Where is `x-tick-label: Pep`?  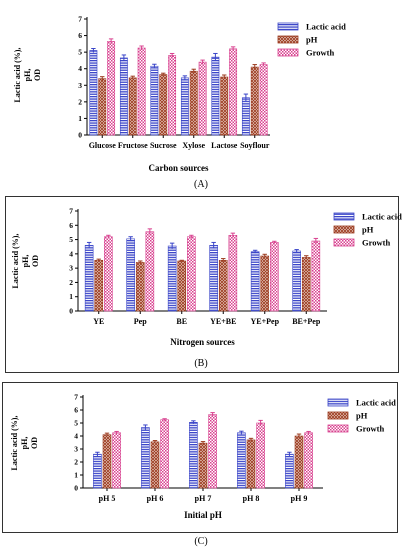
x-tick-label: Pep is located at coordinates (140, 321).